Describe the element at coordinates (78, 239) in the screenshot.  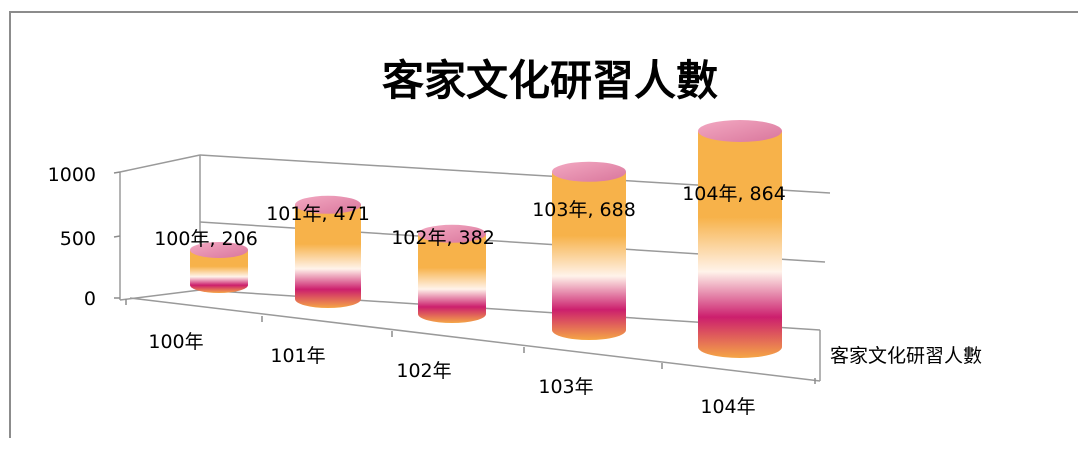
I see `y-tick-label: 500` at that location.